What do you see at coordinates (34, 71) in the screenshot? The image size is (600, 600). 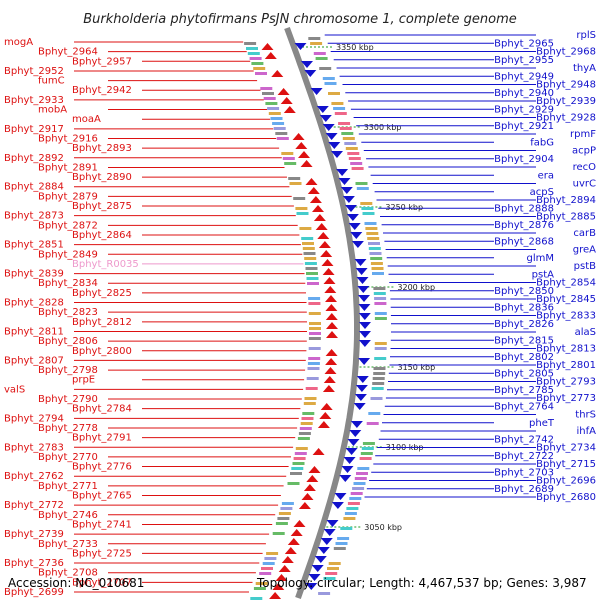 I see `left-gene-label: Bphyt_2952` at bounding box center [34, 71].